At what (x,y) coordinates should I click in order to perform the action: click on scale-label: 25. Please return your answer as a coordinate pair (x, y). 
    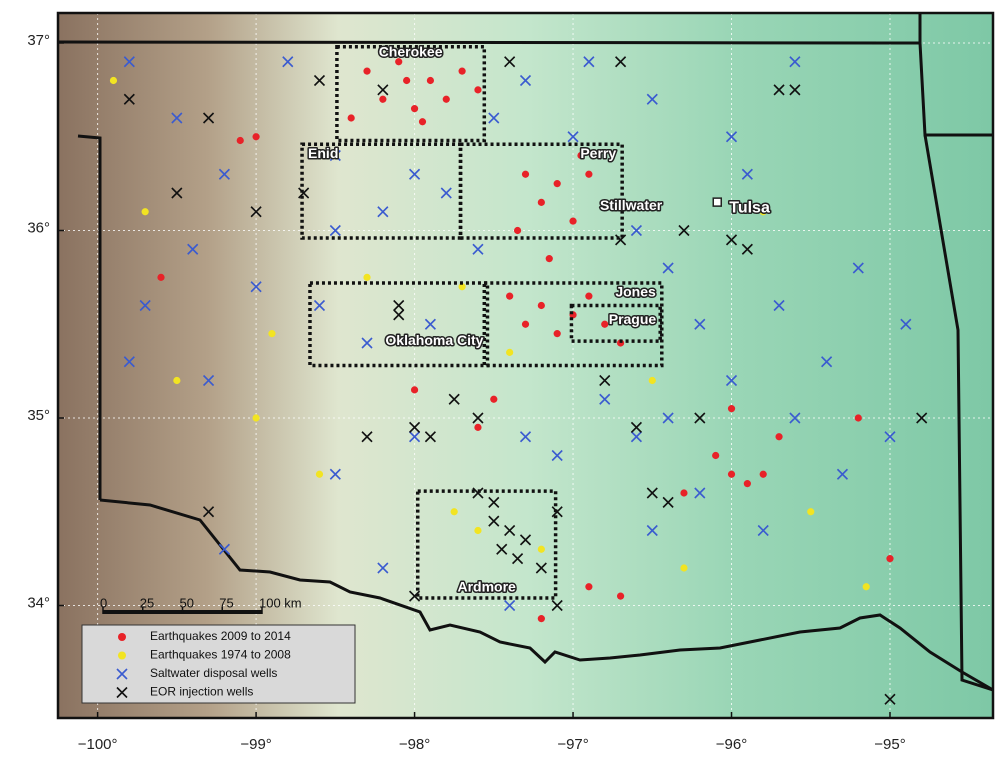
    Looking at the image, I should click on (147, 602).